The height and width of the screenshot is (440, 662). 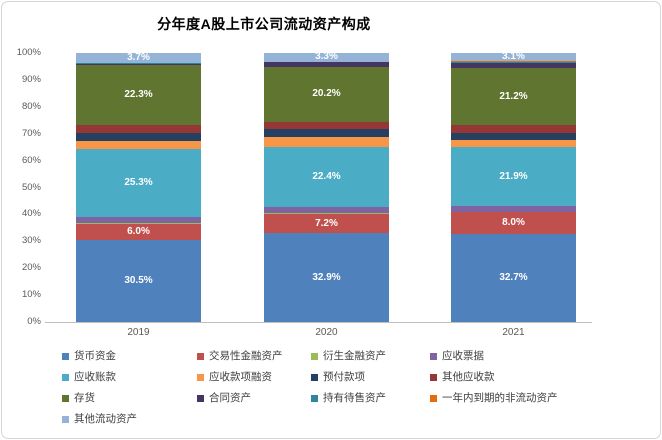 I want to click on bar-segment: 7.2%, so click(x=326, y=224).